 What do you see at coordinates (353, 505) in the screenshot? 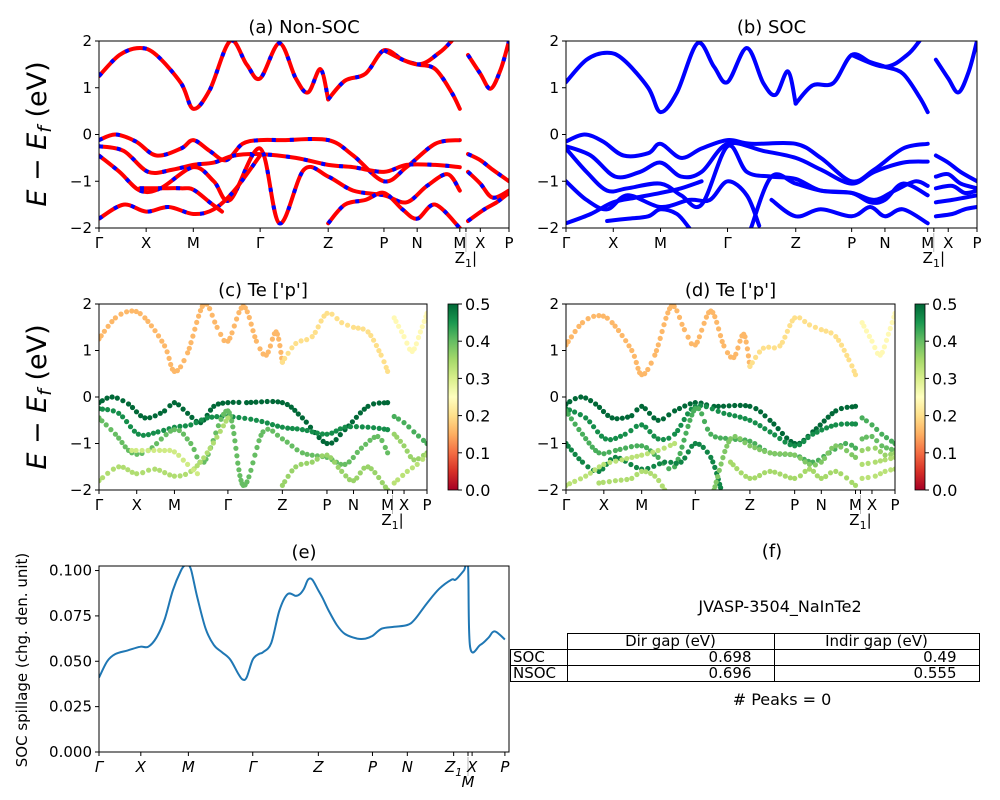
I see `xtick-label: N` at bounding box center [353, 505].